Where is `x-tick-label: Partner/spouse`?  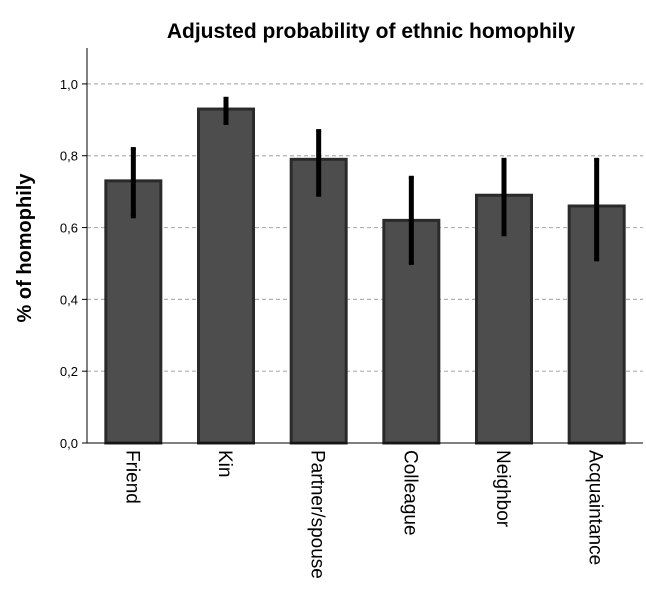 x-tick-label: Partner/spouse is located at coordinates (317, 514).